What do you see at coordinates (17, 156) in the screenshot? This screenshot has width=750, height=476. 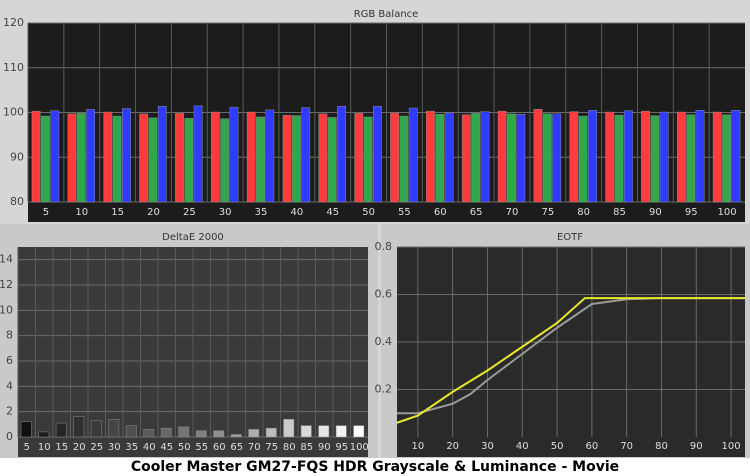 I see `y-tick-label: 90` at bounding box center [17, 156].